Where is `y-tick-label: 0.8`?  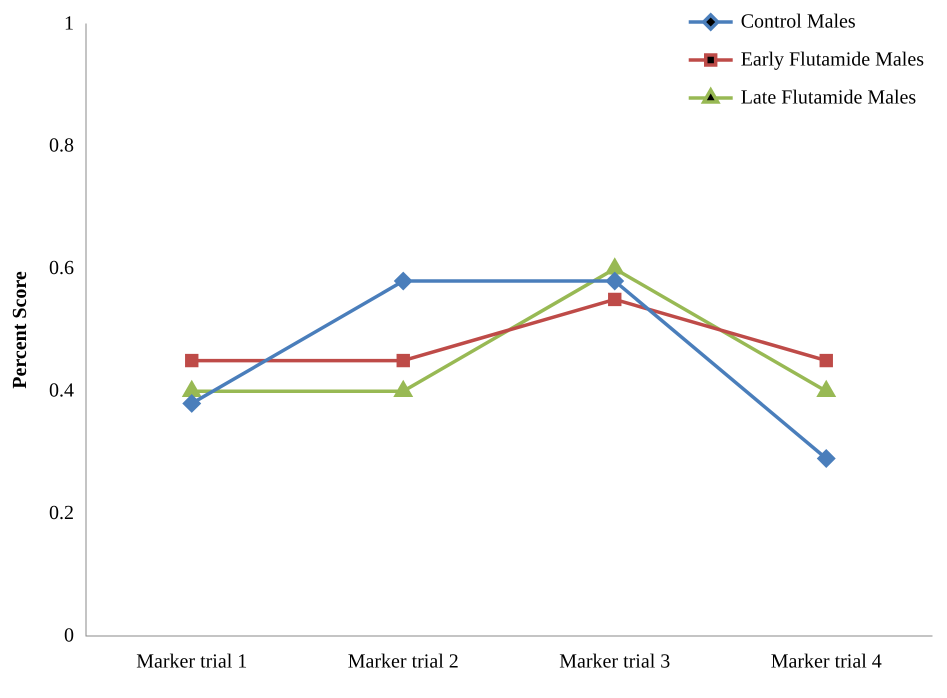 y-tick-label: 0.8 is located at coordinates (61, 145).